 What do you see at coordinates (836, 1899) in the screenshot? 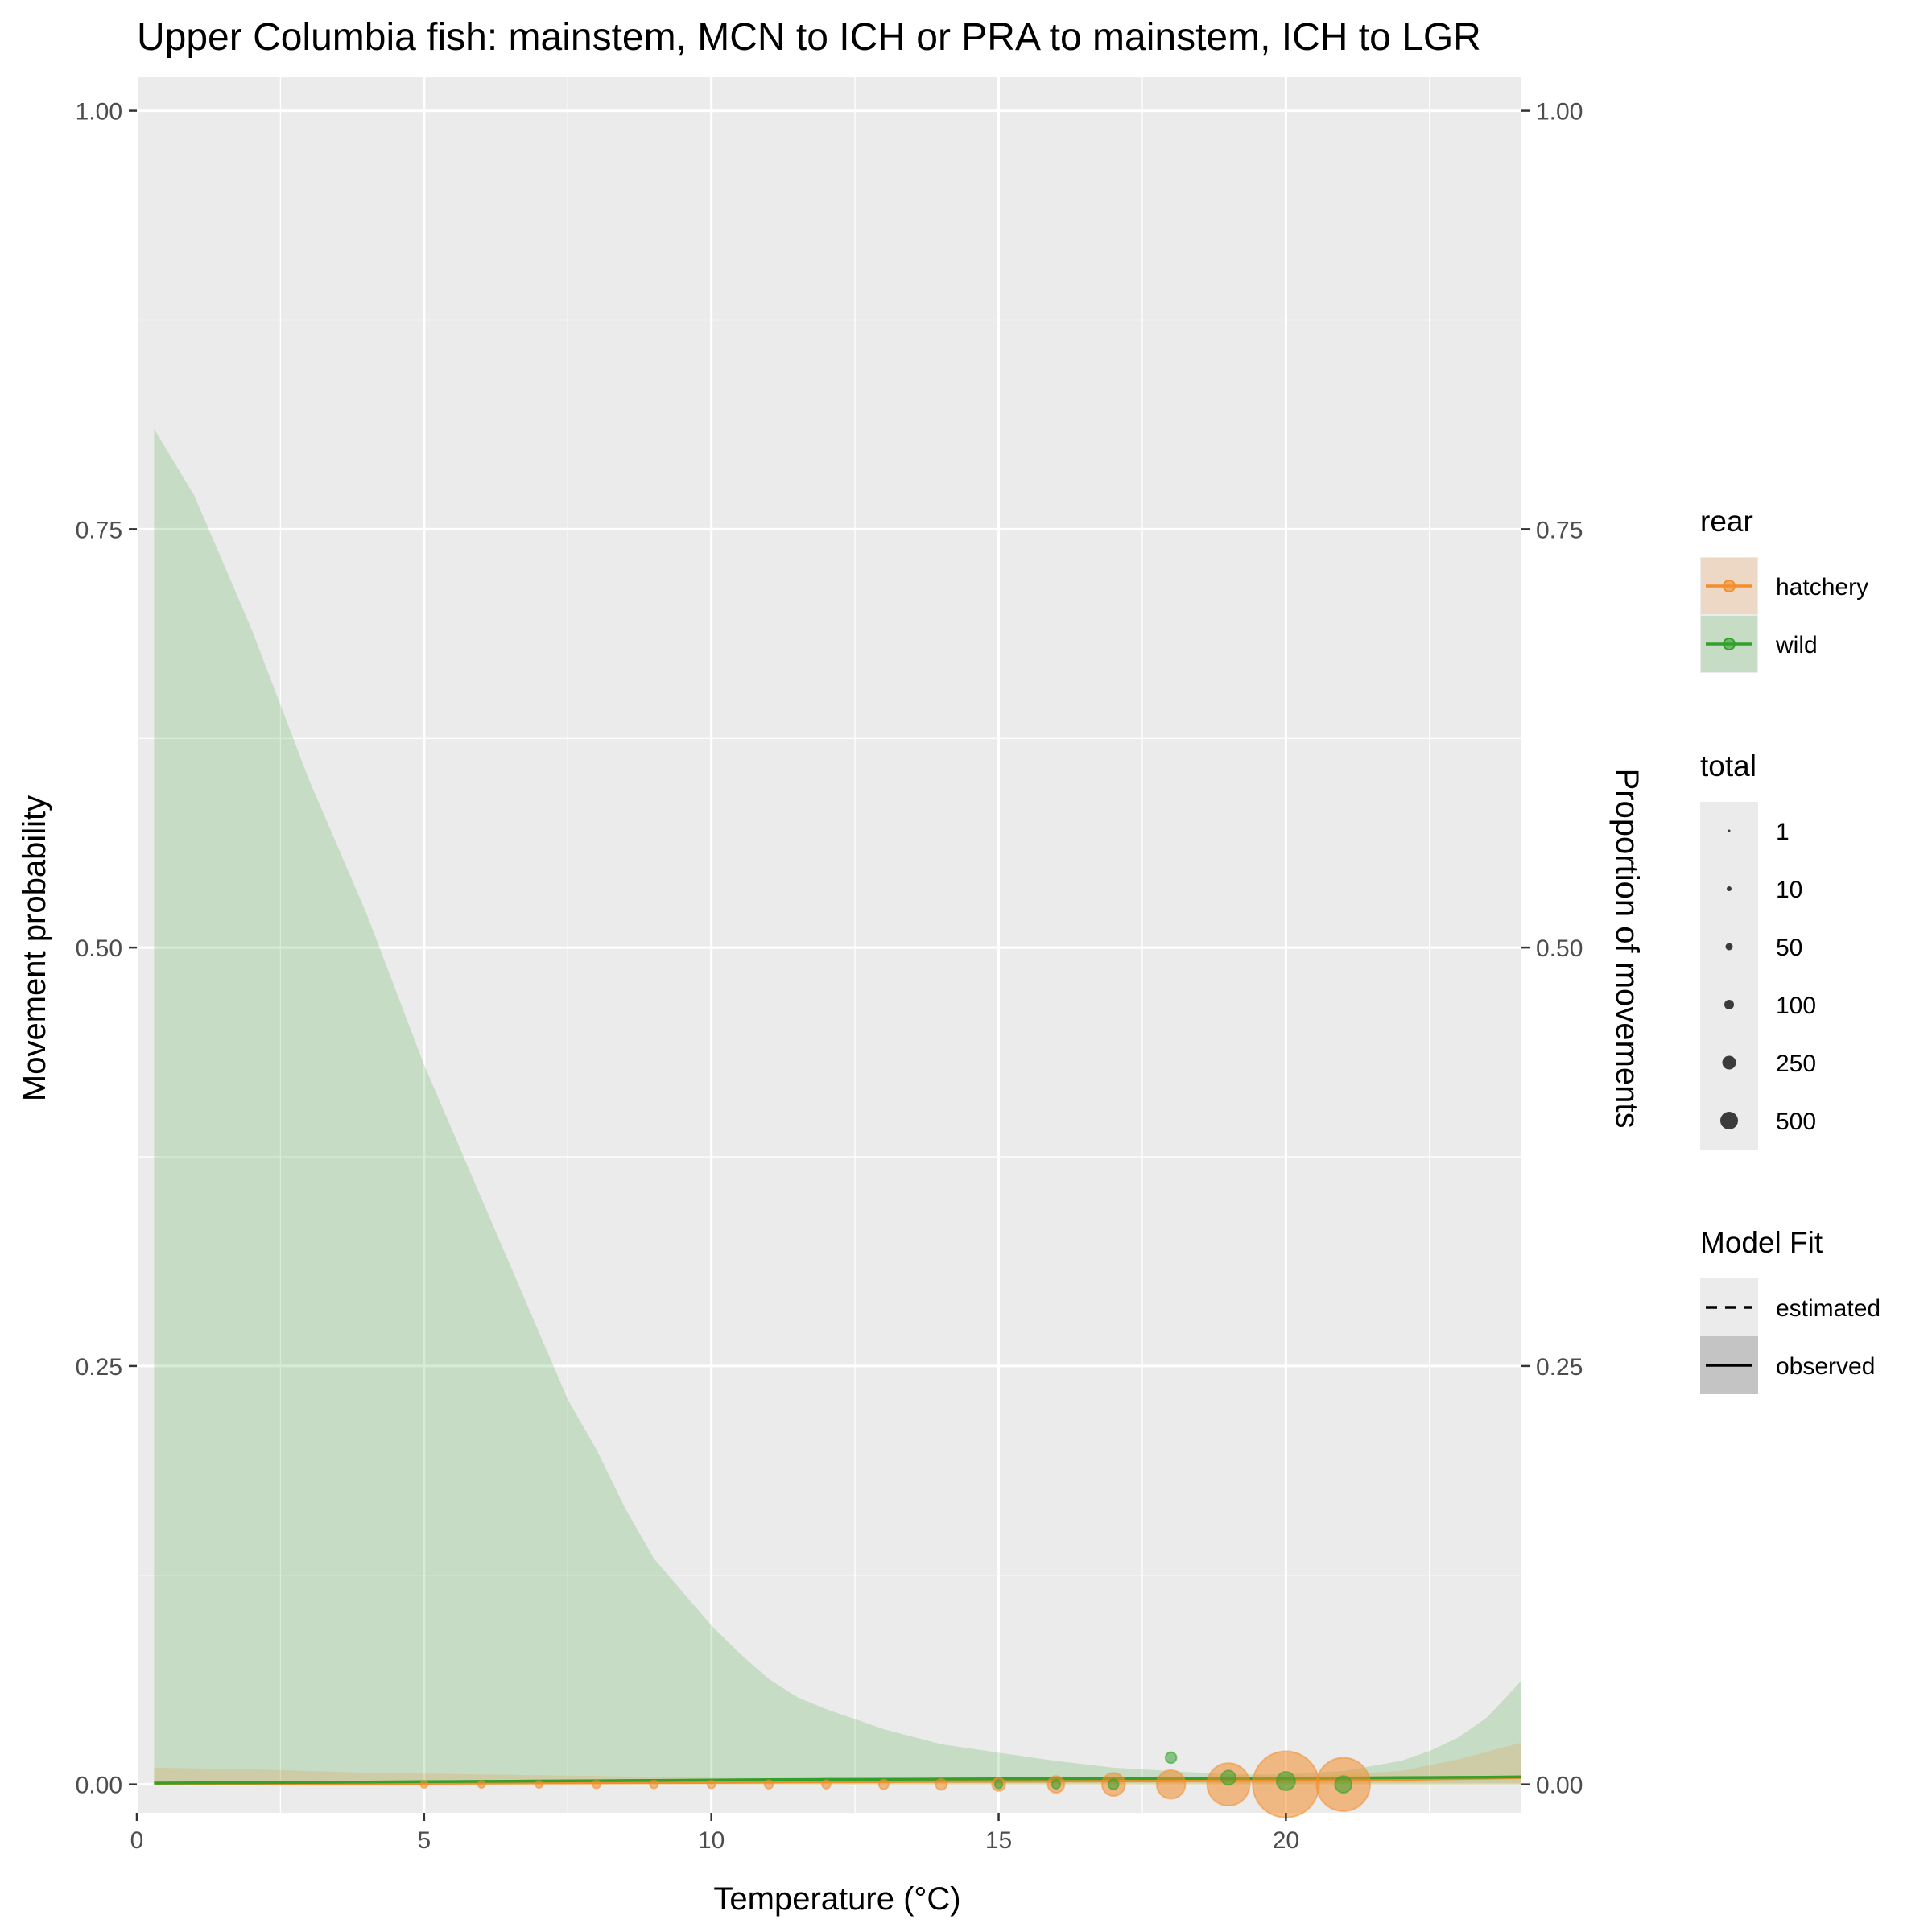
I see `x-axis-title: Temperature (°C)` at bounding box center [836, 1899].